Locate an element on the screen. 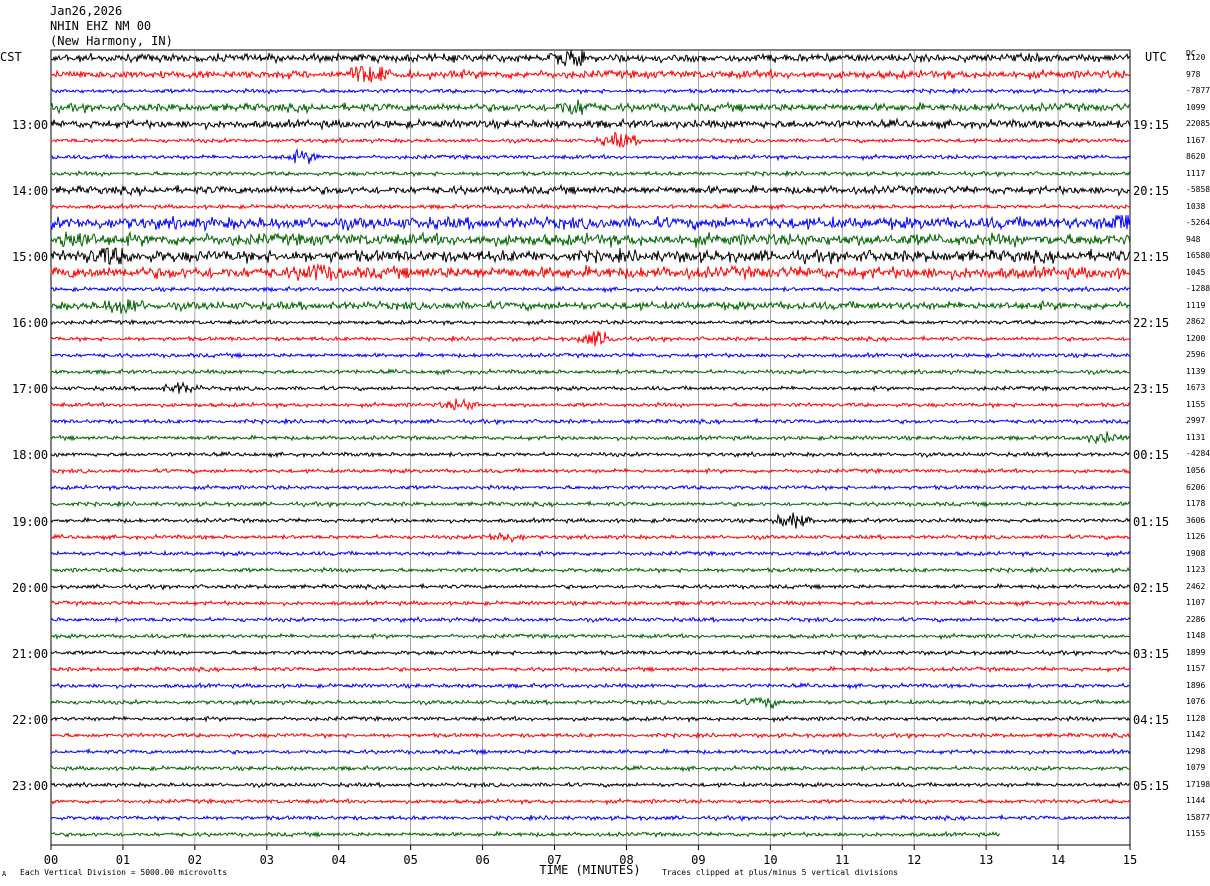 This screenshot has height=886, width=1210. x-tick-label: 12 is located at coordinates (914, 860).